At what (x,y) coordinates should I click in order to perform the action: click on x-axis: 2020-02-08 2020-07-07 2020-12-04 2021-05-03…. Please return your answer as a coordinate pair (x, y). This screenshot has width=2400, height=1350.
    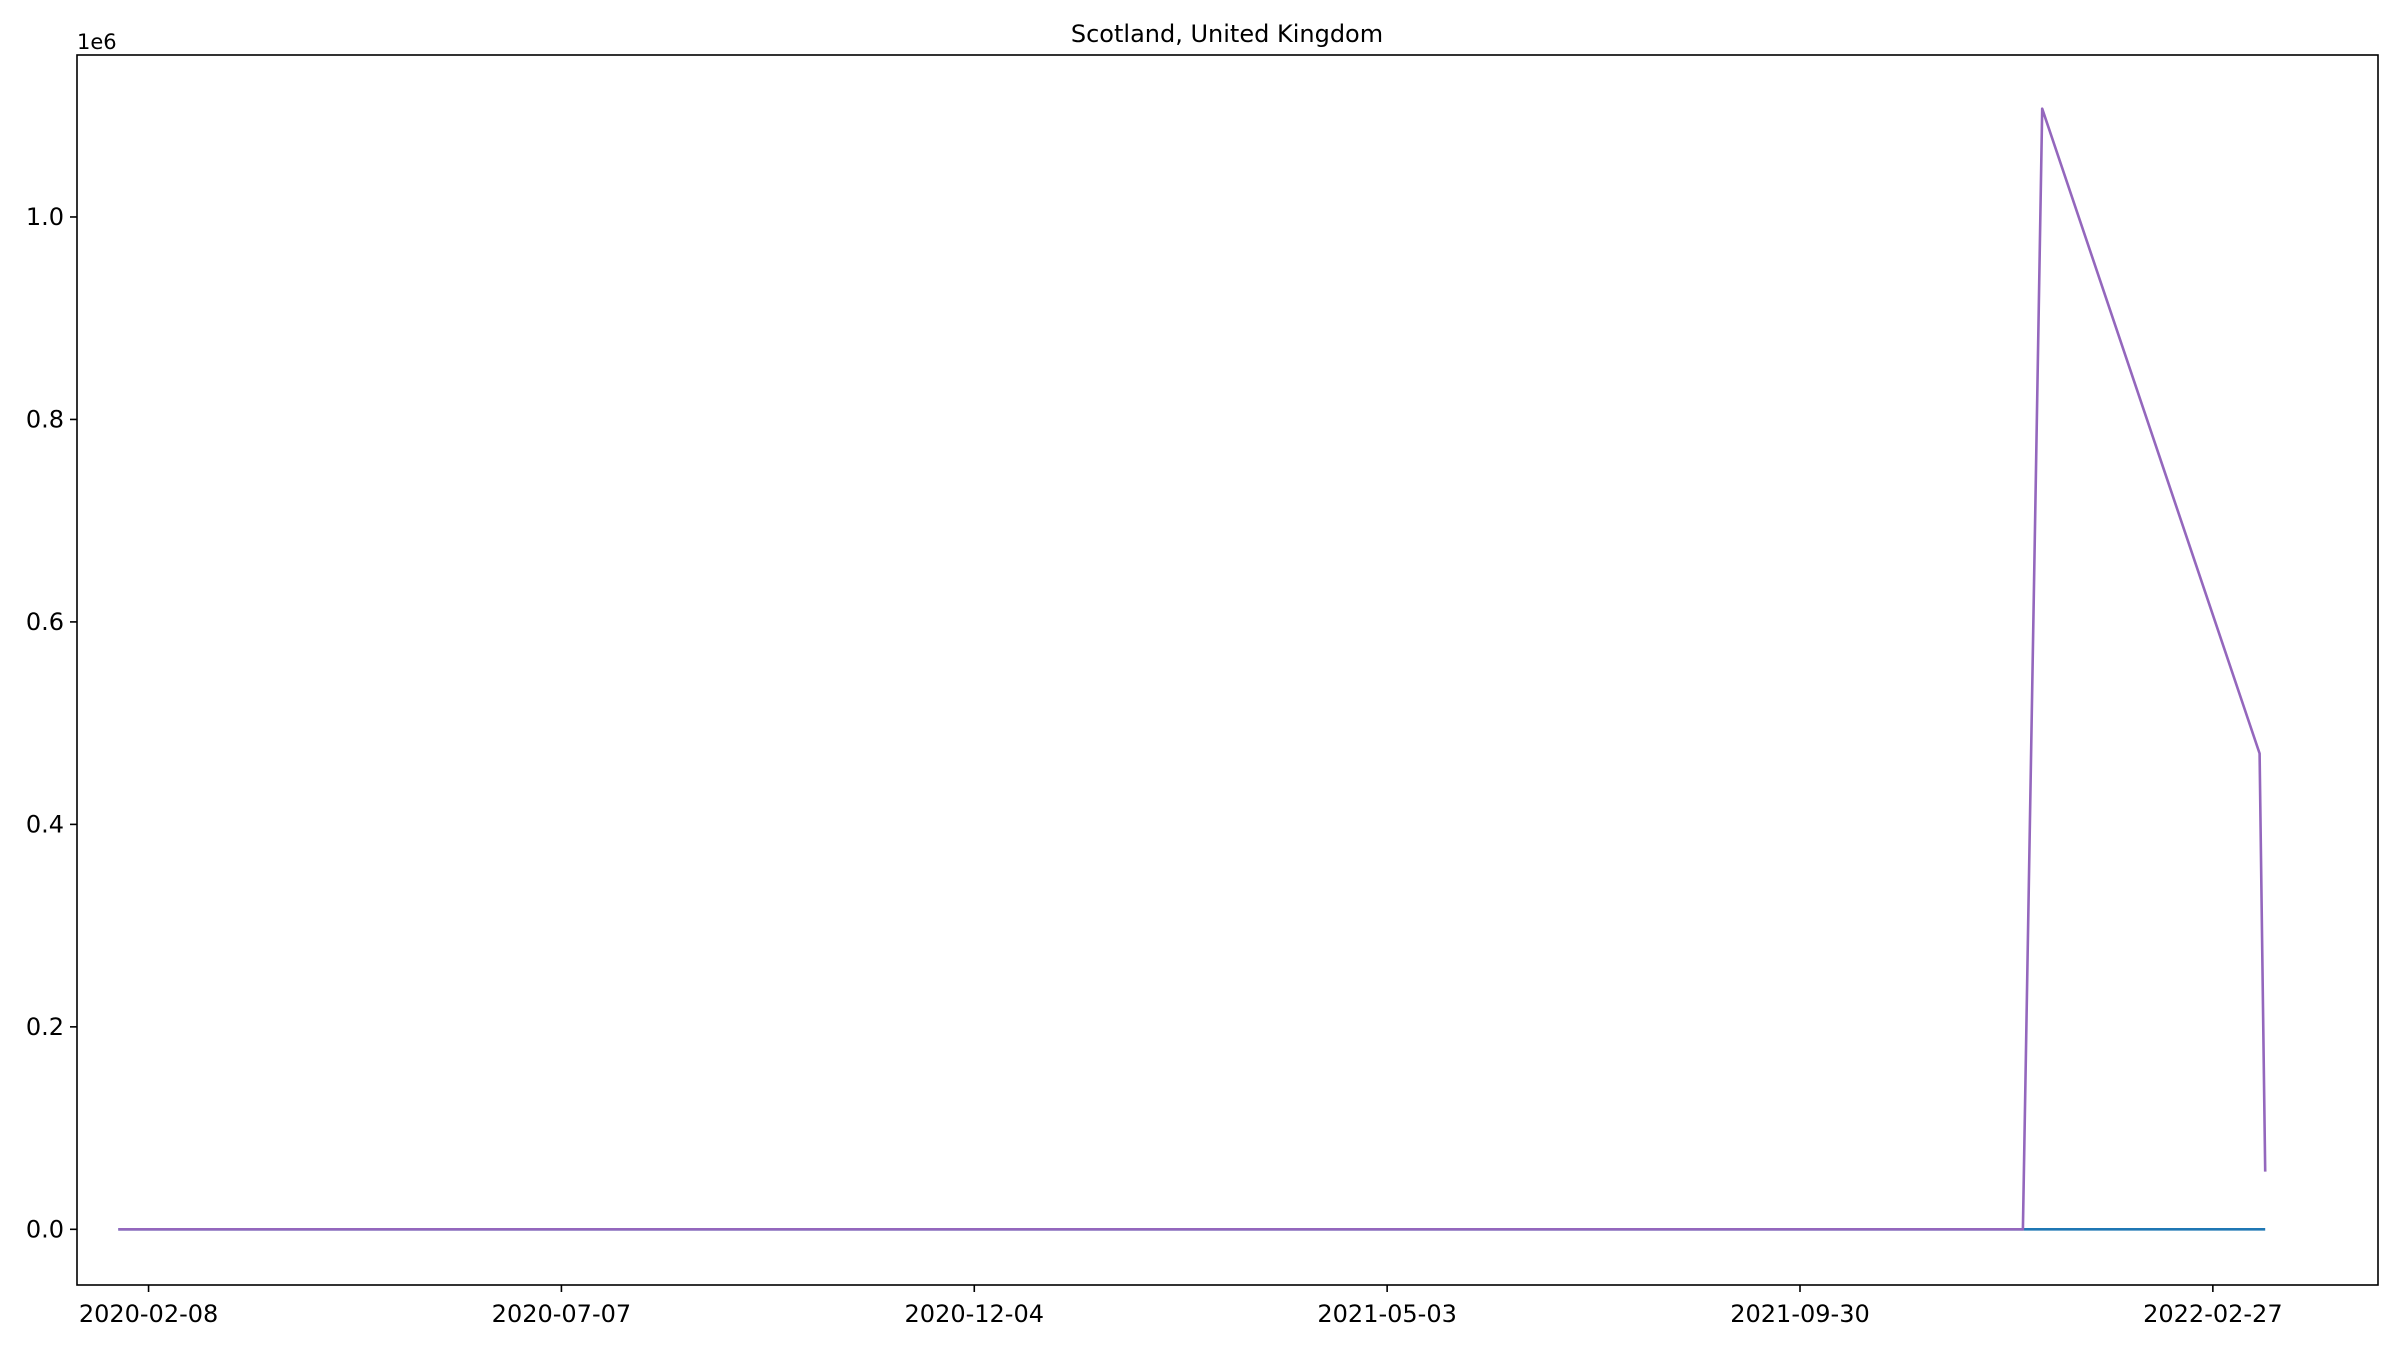
    Looking at the image, I should click on (1181, 1306).